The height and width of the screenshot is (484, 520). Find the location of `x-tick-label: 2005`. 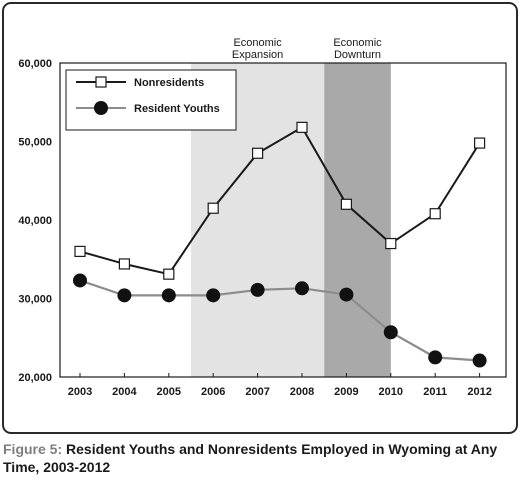

x-tick-label: 2005 is located at coordinates (169, 392).